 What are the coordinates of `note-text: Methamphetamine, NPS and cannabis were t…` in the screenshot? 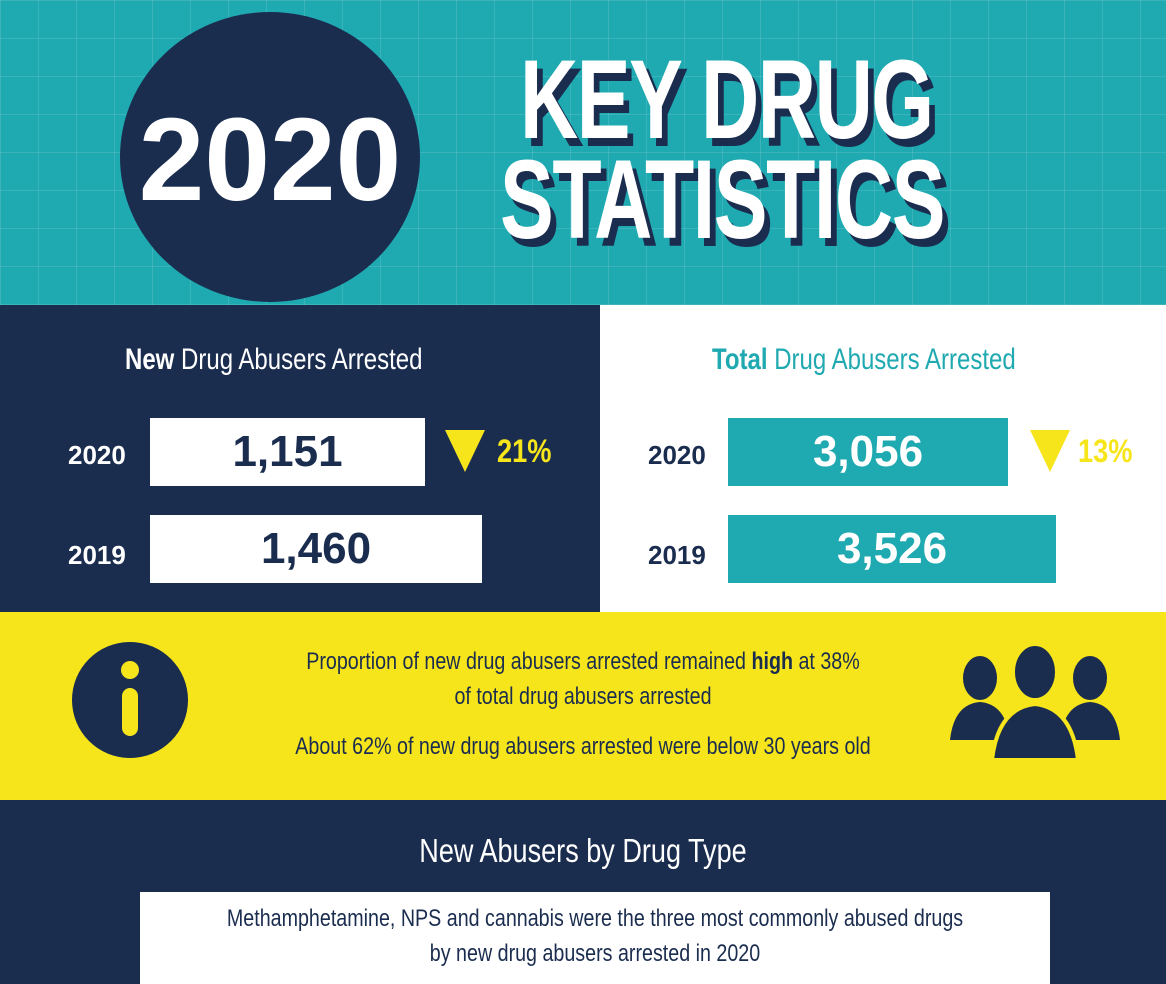 It's located at (595, 918).